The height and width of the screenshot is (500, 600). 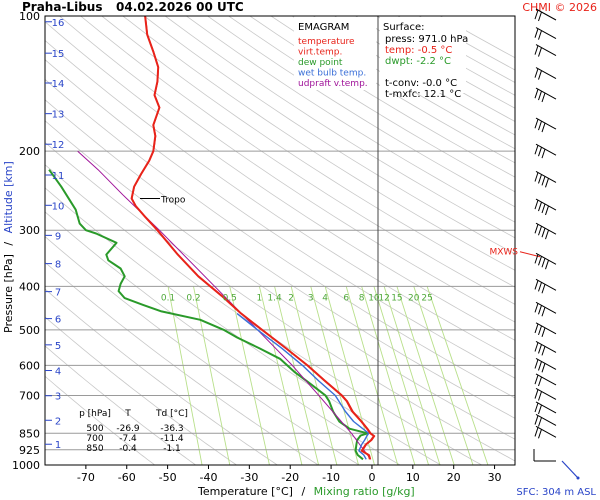 What do you see at coordinates (230, 298) in the screenshot?
I see `mixing-ratio-tick-label: 0.5` at bounding box center [230, 298].